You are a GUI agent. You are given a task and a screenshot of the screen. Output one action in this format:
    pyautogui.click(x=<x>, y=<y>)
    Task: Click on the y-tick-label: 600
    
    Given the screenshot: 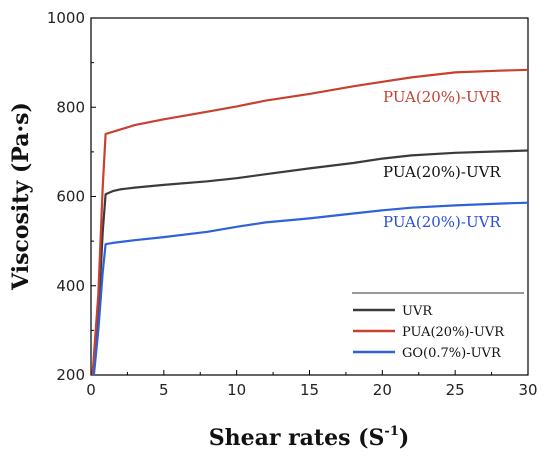 What is the action you would take?
    pyautogui.click(x=70, y=197)
    